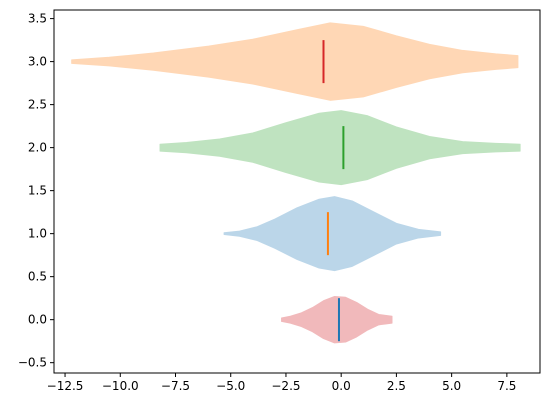 This screenshot has height=413, width=559. Describe the element at coordinates (37, 62) in the screenshot. I see `y-tick-label-7: 3.0` at that location.